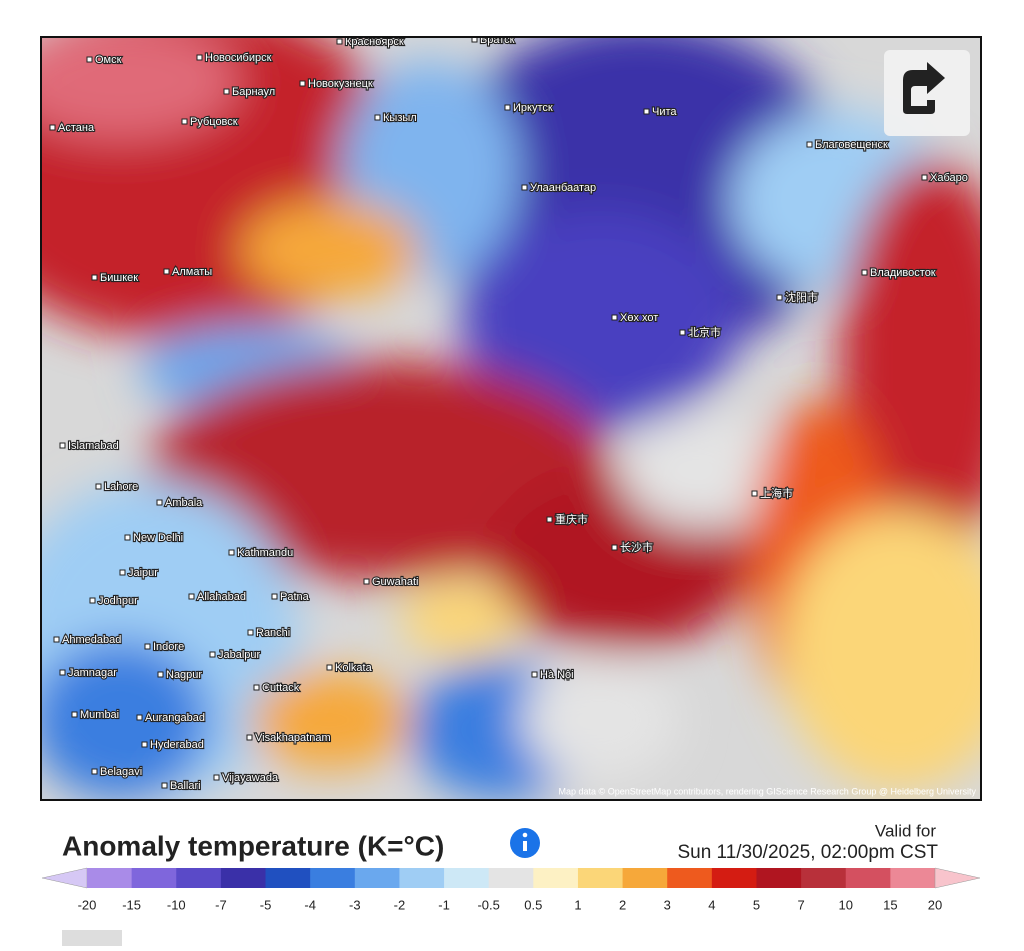  I want to click on city-label: 沈阳市, so click(801, 297).